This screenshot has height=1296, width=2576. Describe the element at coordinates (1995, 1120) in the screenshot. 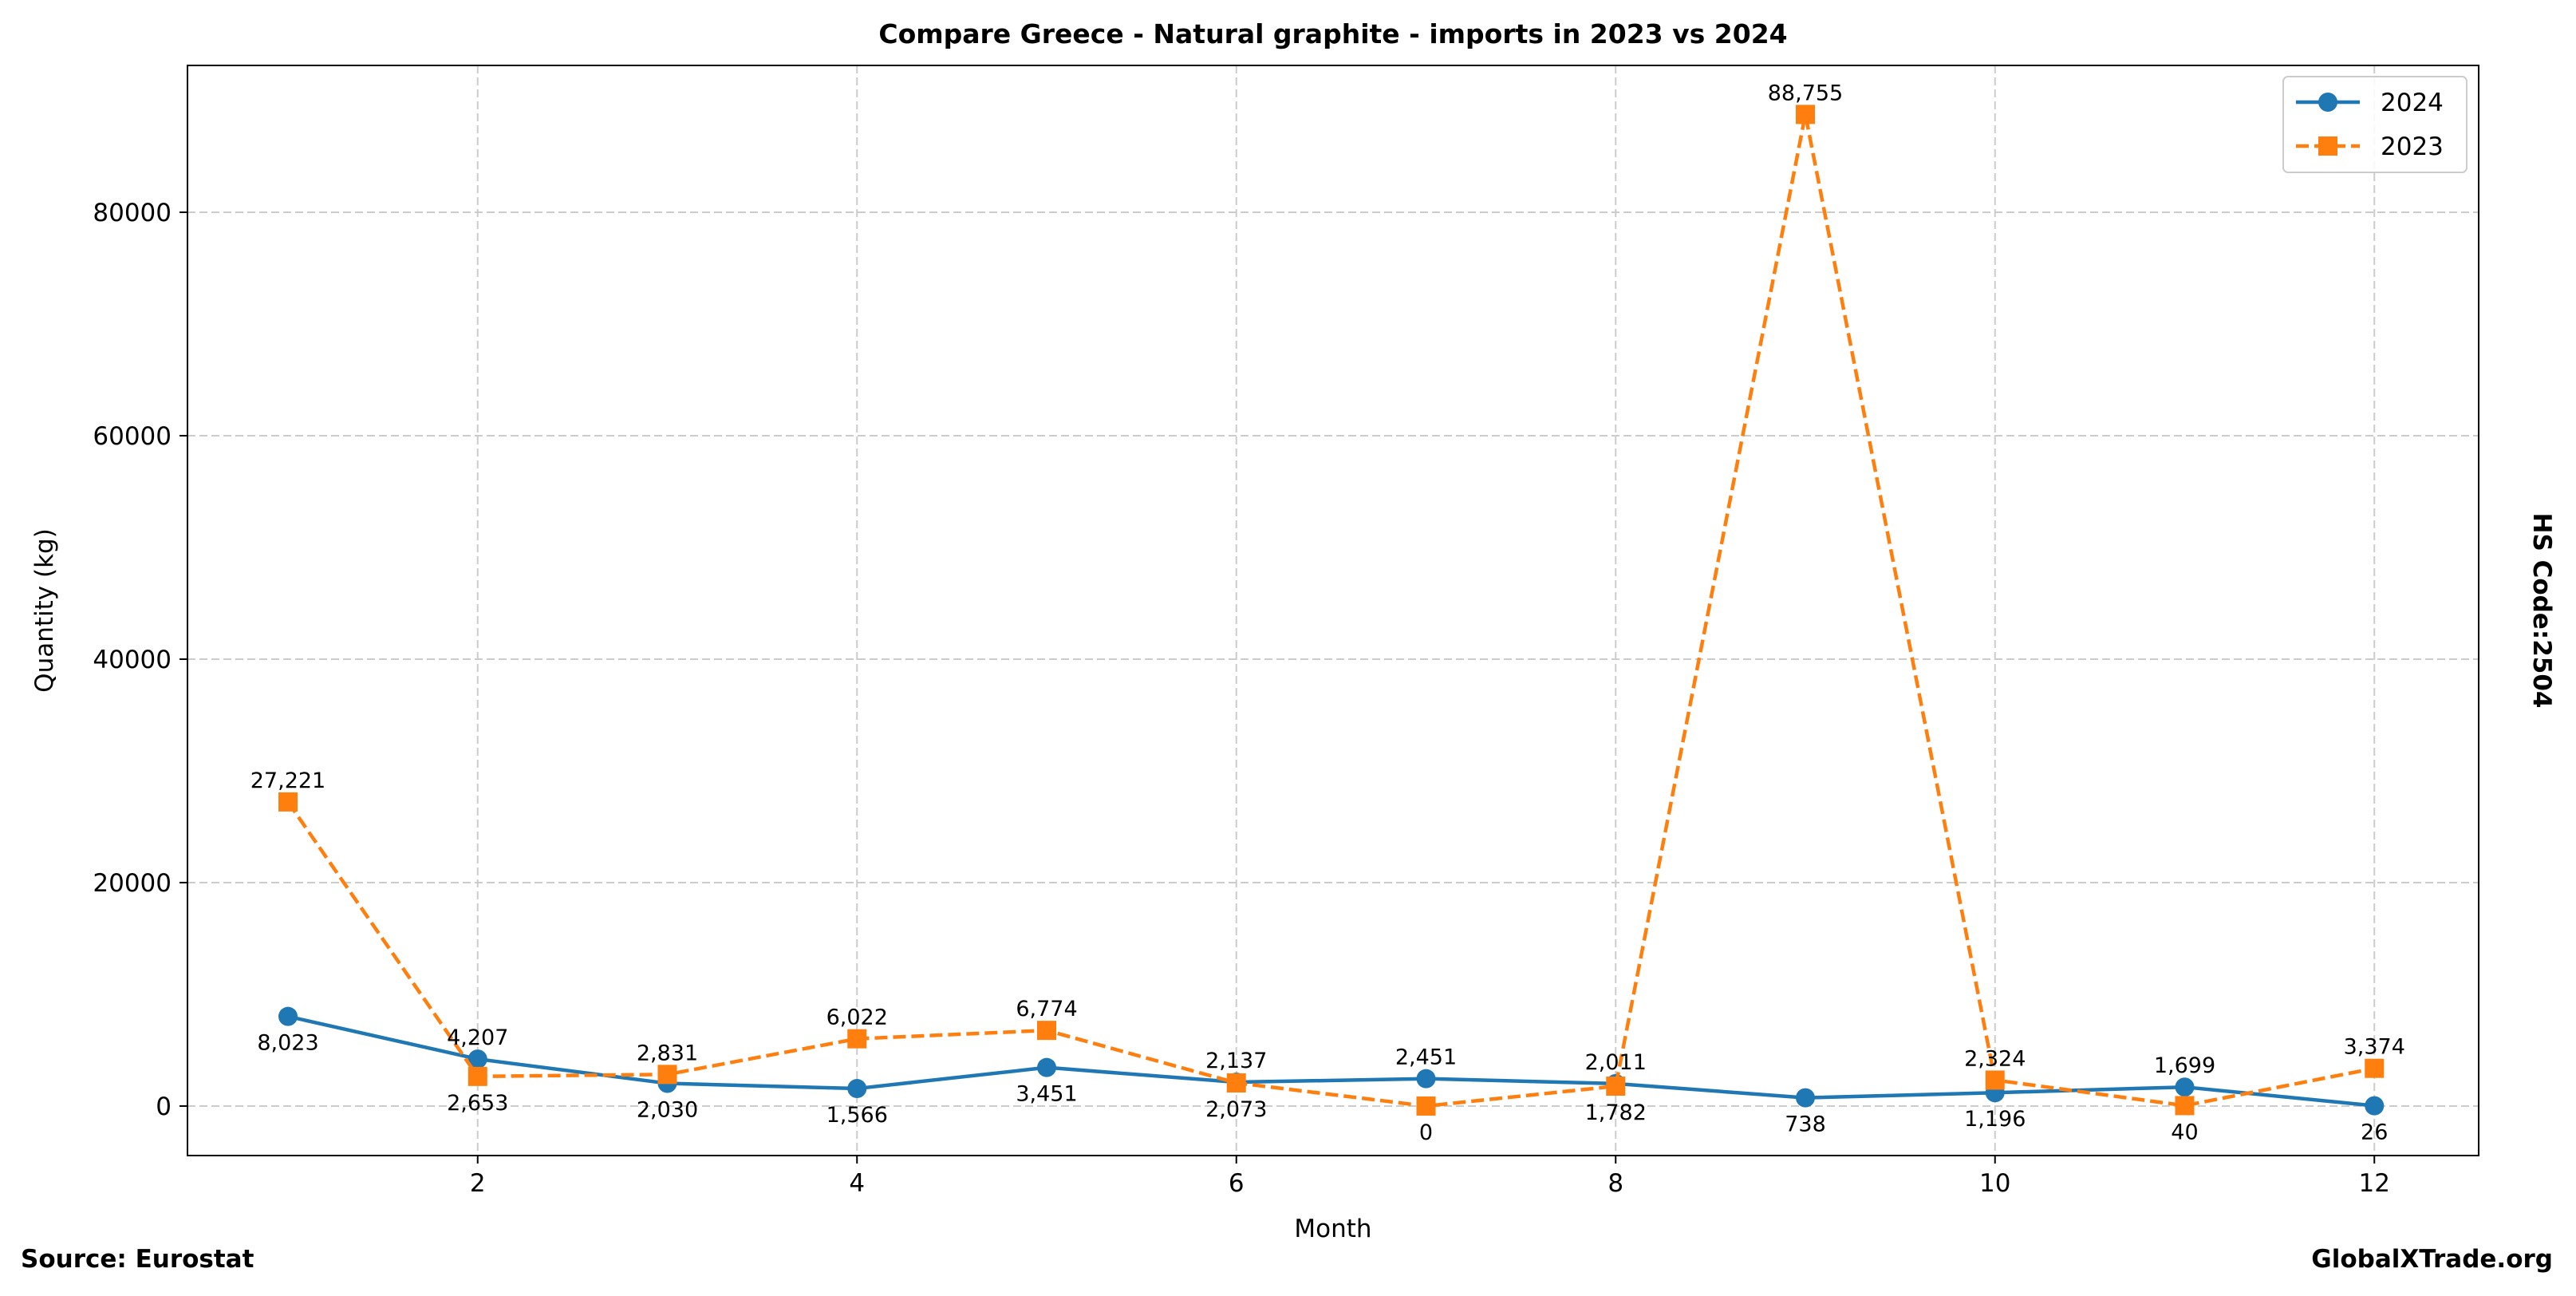

I see `data-label-2024: 1,196` at that location.